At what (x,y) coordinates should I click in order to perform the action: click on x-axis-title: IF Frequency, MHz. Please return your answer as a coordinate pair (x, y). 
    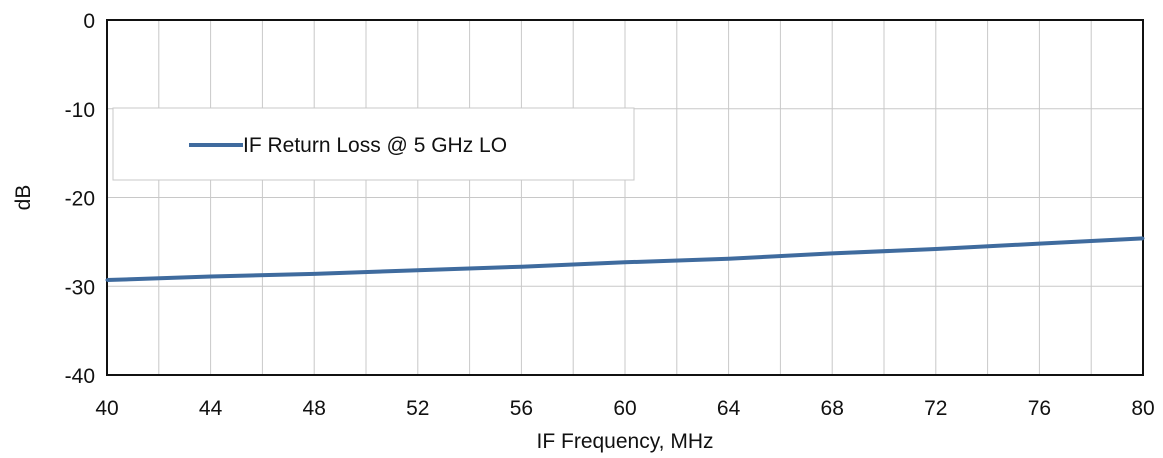
    Looking at the image, I should click on (625, 441).